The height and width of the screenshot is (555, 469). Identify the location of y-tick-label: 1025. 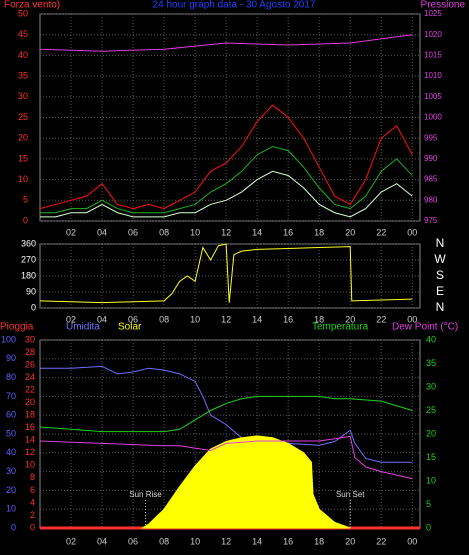
(433, 13).